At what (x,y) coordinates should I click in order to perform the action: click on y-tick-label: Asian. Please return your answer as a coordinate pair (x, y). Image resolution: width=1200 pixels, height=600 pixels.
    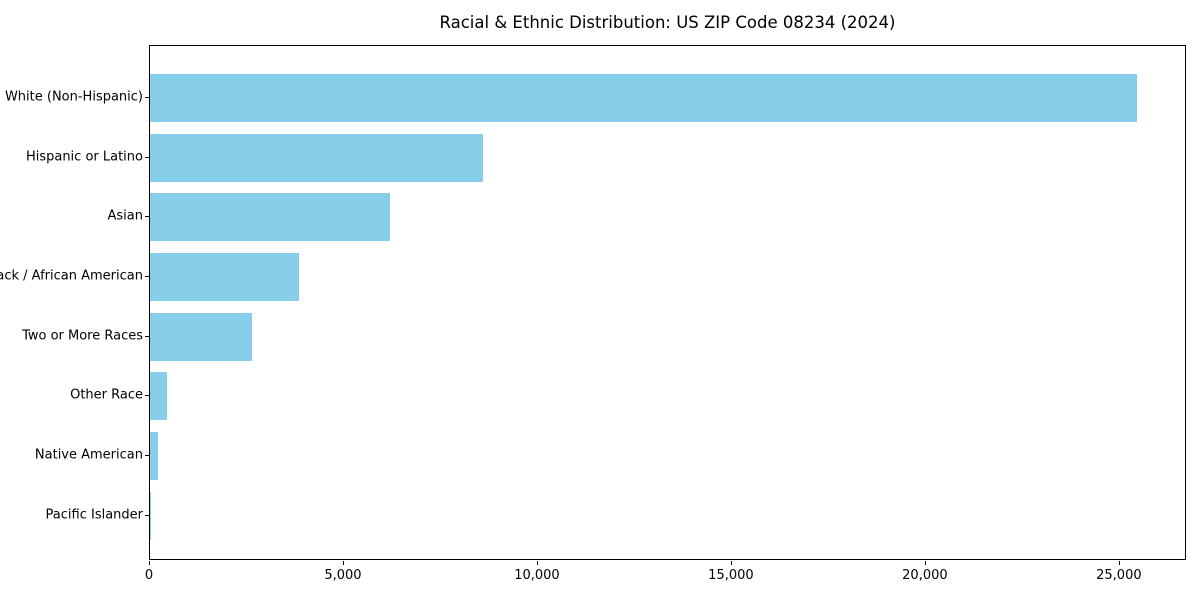
    Looking at the image, I should click on (125, 216).